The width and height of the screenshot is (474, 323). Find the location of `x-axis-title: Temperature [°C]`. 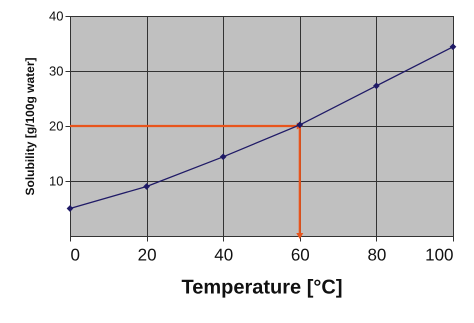

x-axis-title: Temperature [°C] is located at coordinates (262, 287).